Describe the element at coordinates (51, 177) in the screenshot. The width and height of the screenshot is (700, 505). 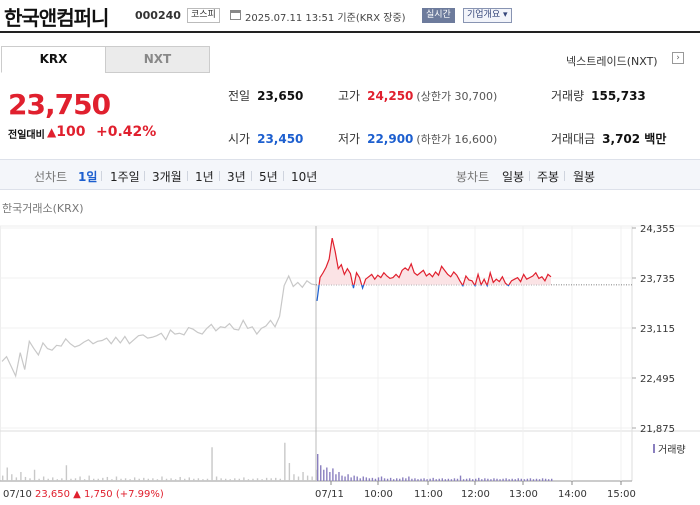
I see `line-chart-label: 선차트` at that location.